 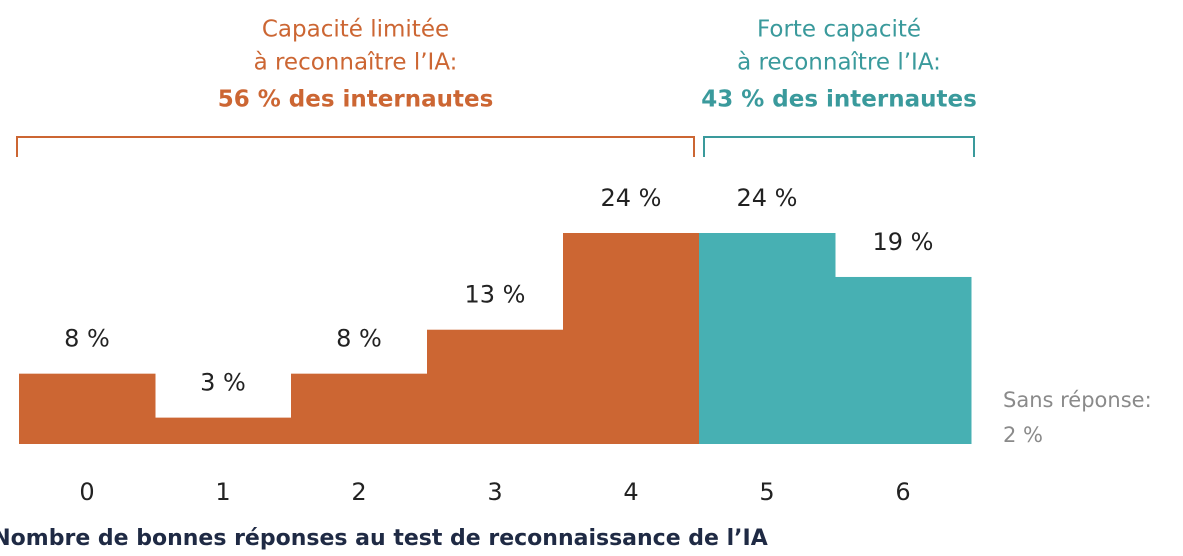 I want to click on note: Sans réponse:, so click(x=1077, y=400).